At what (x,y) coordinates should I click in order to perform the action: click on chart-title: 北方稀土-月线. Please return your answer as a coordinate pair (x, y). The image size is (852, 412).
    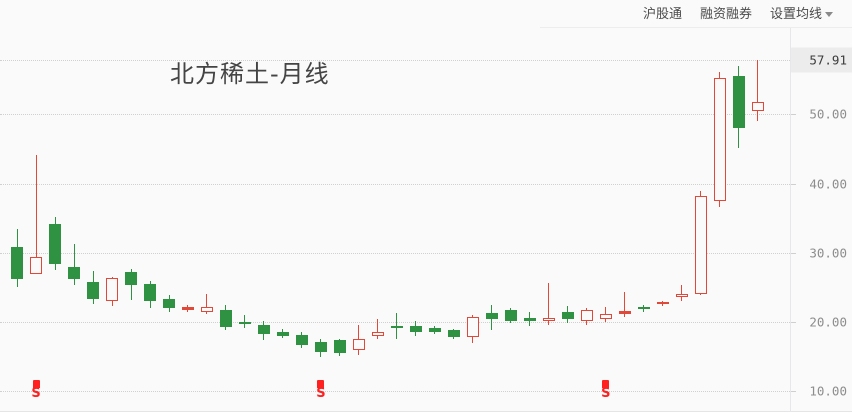
    Looking at the image, I should click on (250, 74).